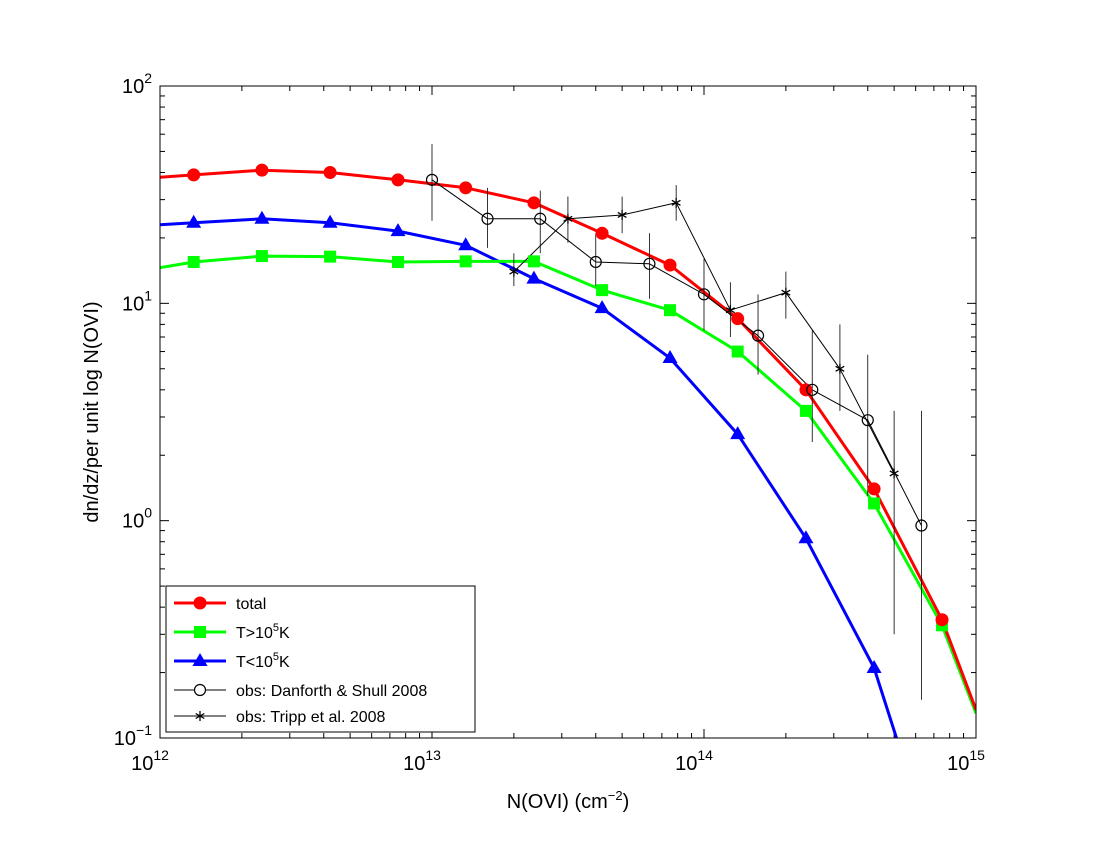 Image resolution: width=1100 pixels, height=850 pixels. Describe the element at coordinates (133, 736) in the screenshot. I see `y-tick-label: 10⁻¹` at that location.